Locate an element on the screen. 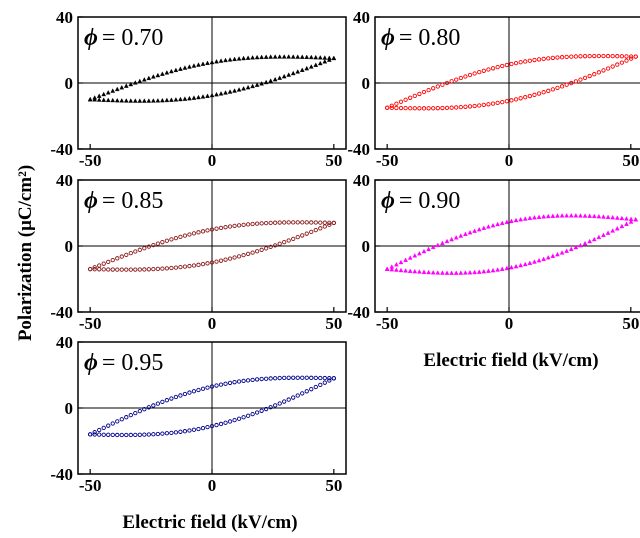 Image resolution: width=640 pixels, height=538 pixels. y-tick-label: 0 is located at coordinates (366, 83).